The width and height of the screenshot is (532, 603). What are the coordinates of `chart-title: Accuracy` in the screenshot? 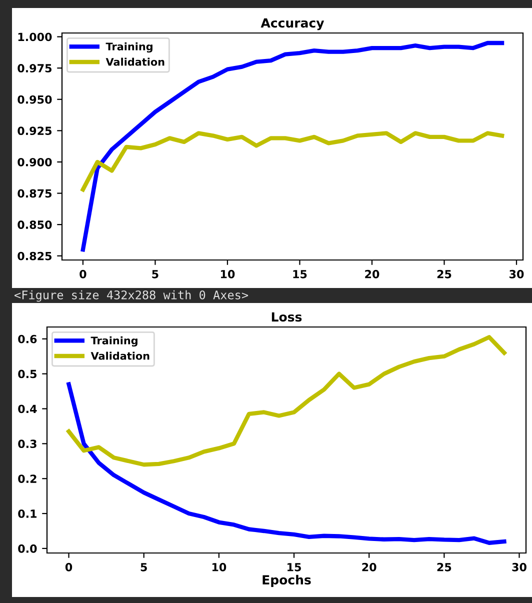 It's located at (292, 24).